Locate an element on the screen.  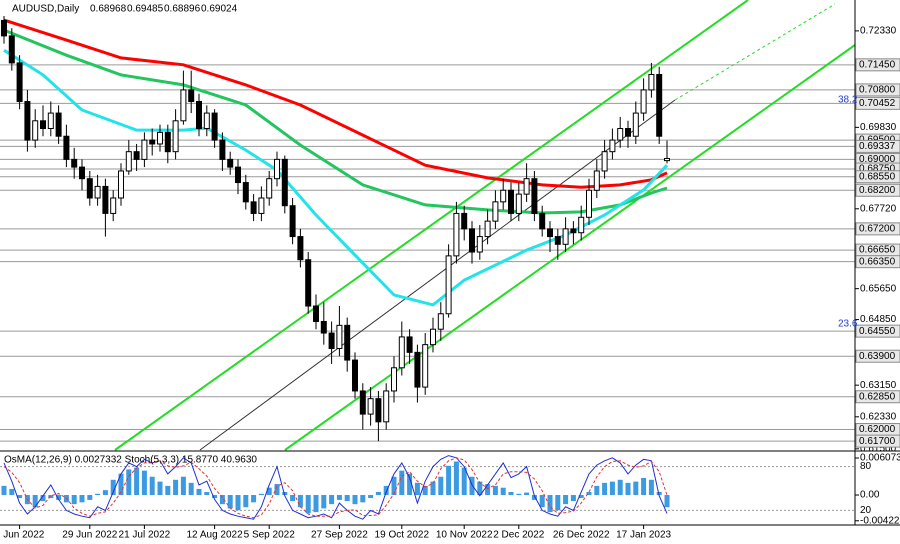
level-label: 0.68550 is located at coordinates (877, 176).